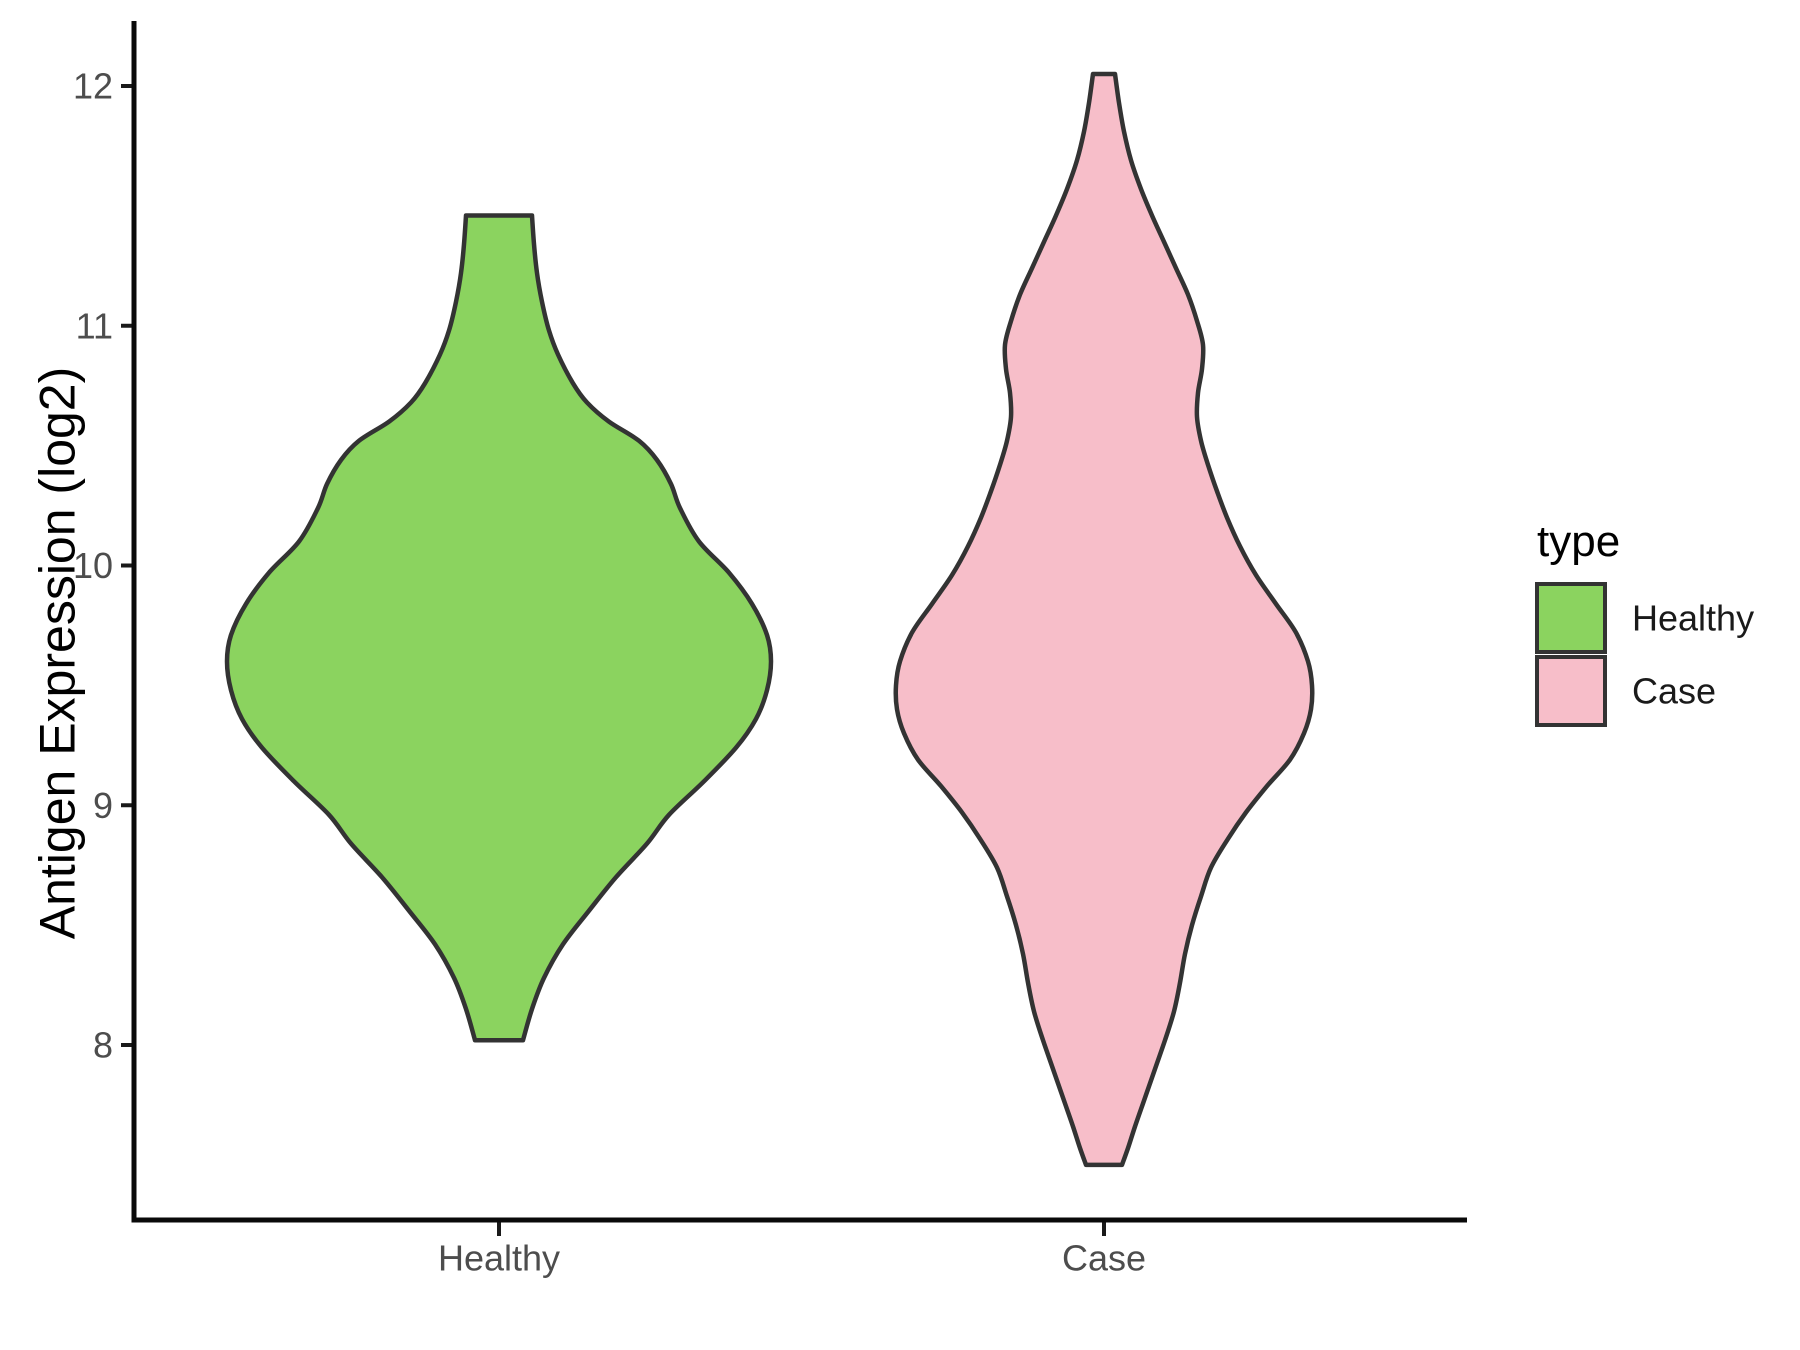 This screenshot has height=1350, width=1800. Describe the element at coordinates (1693, 618) in the screenshot. I see `legend-label-healthy: Healthy` at that location.